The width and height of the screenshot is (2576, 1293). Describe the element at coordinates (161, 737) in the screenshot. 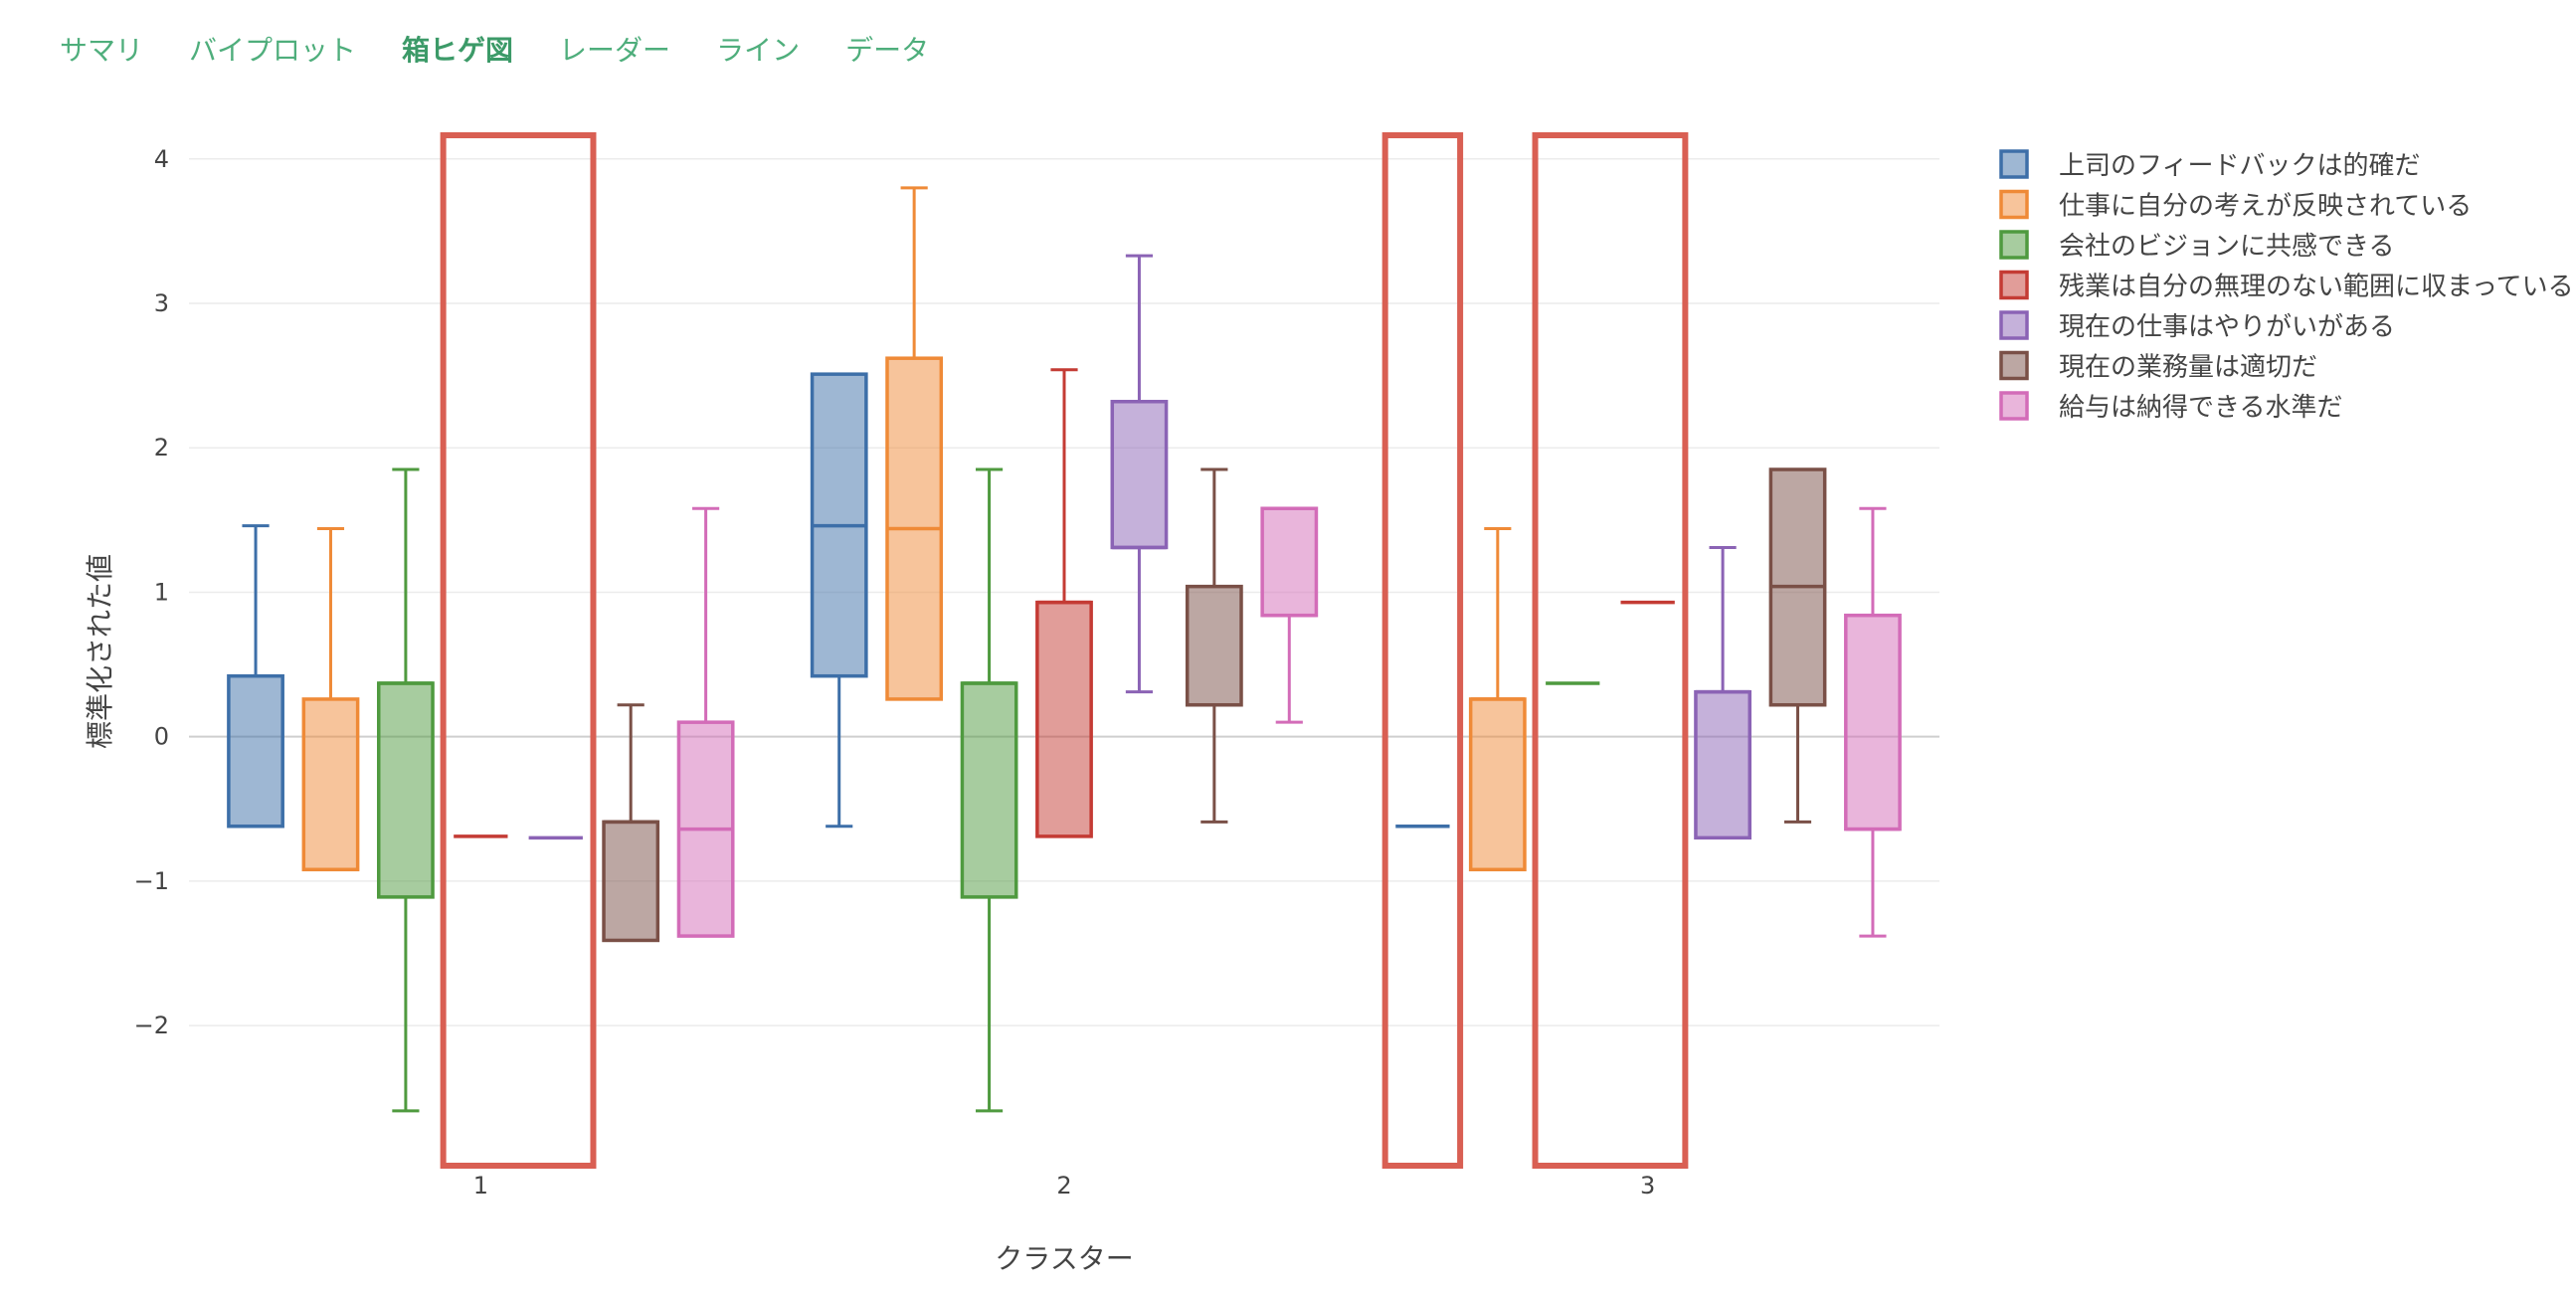

I see `y-tick-label: 0` at that location.